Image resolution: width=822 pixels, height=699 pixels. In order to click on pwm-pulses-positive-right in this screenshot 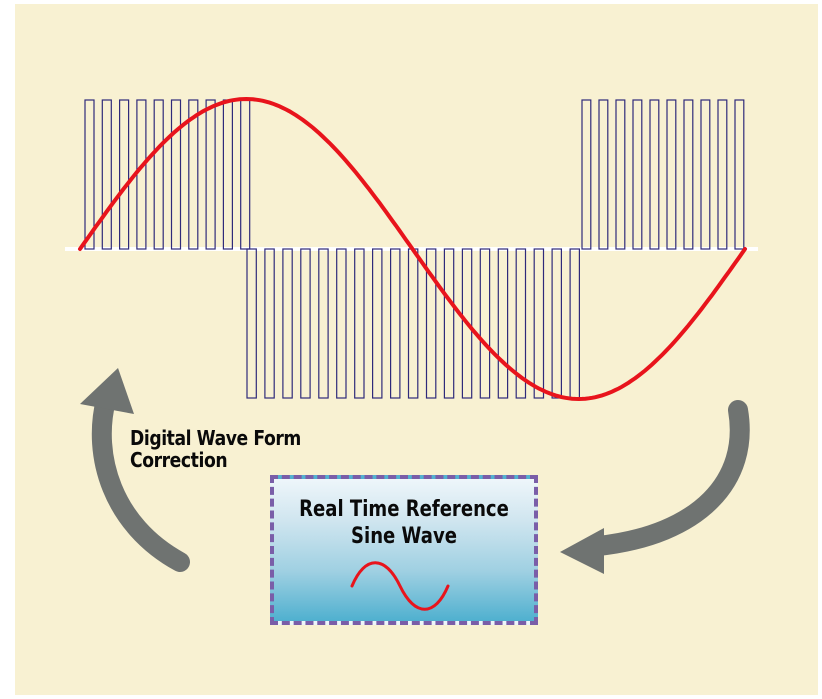, I will do `click(663, 174)`.